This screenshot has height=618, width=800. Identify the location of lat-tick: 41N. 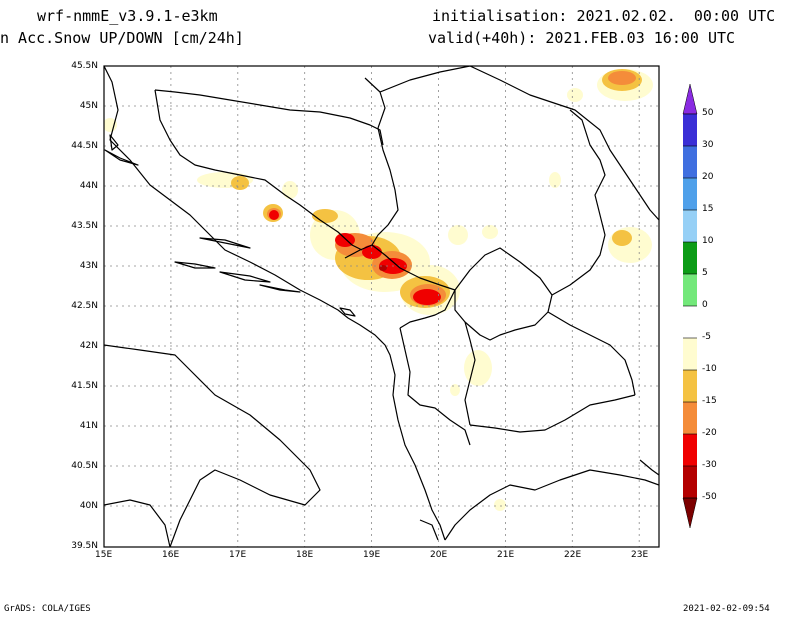
(88, 426).